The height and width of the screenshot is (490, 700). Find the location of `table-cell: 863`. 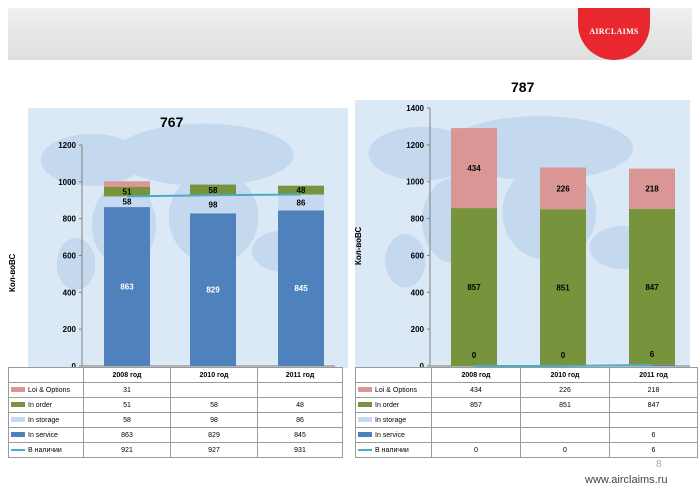

table-cell: 863 is located at coordinates (127, 435).